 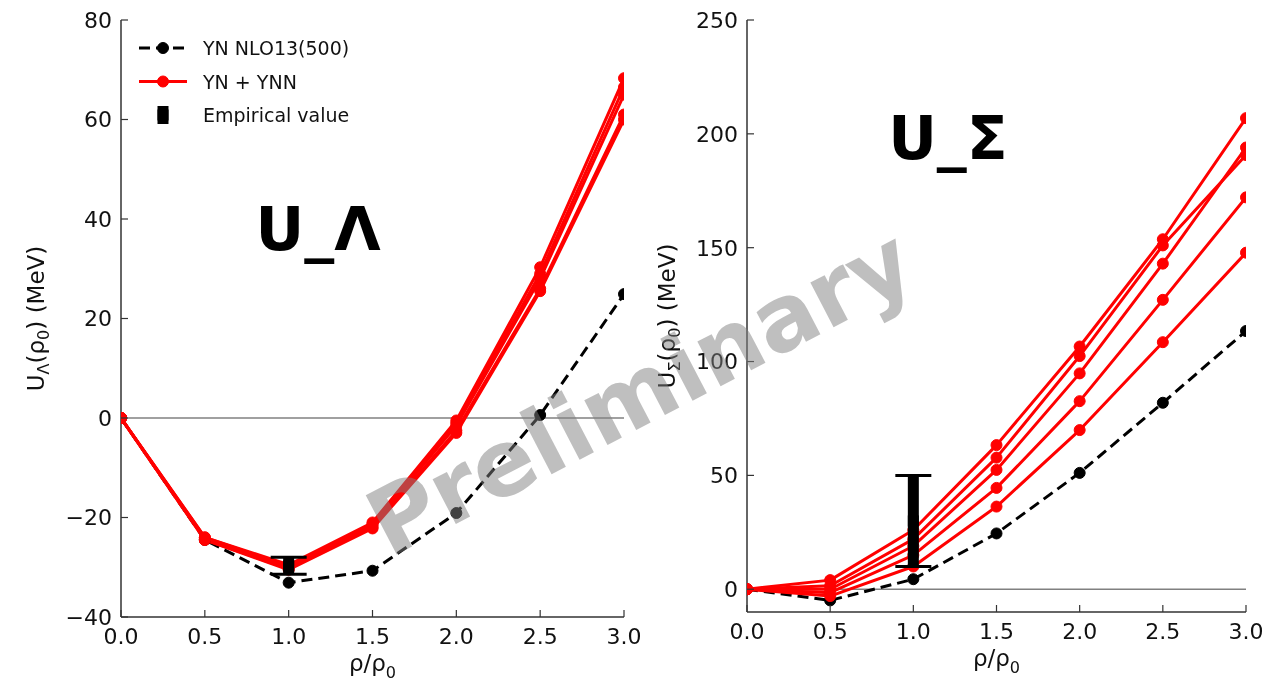 What do you see at coordinates (98, 219) in the screenshot?
I see `y-tick-label: 40` at bounding box center [98, 219].